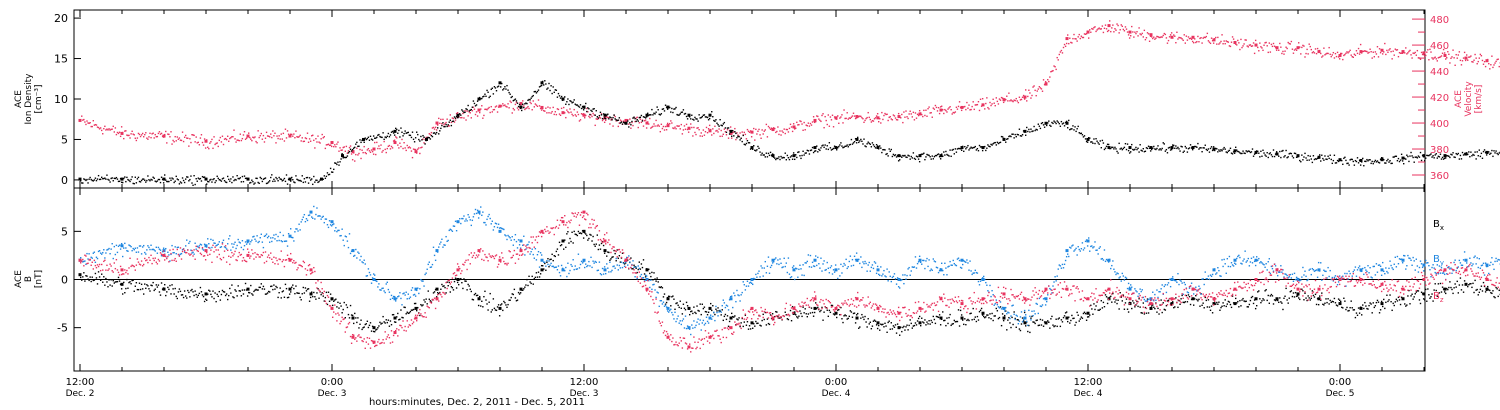 The height and width of the screenshot is (410, 1500). What do you see at coordinates (332, 299) in the screenshot?
I see `bx-series-point` at bounding box center [332, 299].